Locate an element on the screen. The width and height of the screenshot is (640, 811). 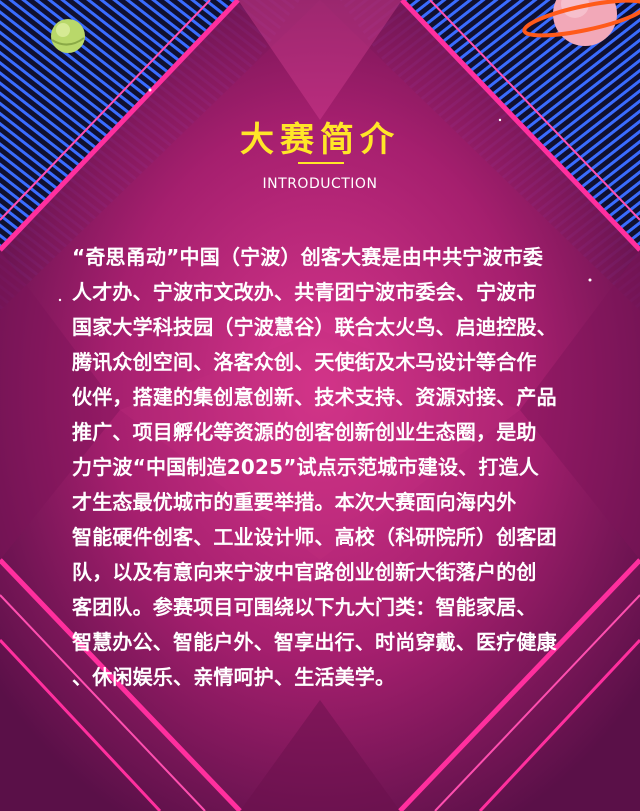
green-planet-icon is located at coordinates (68, 36).